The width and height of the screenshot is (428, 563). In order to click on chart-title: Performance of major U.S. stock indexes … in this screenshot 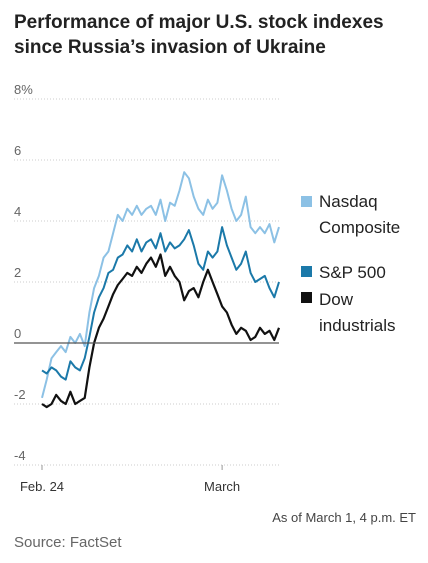, I will do `click(199, 35)`.